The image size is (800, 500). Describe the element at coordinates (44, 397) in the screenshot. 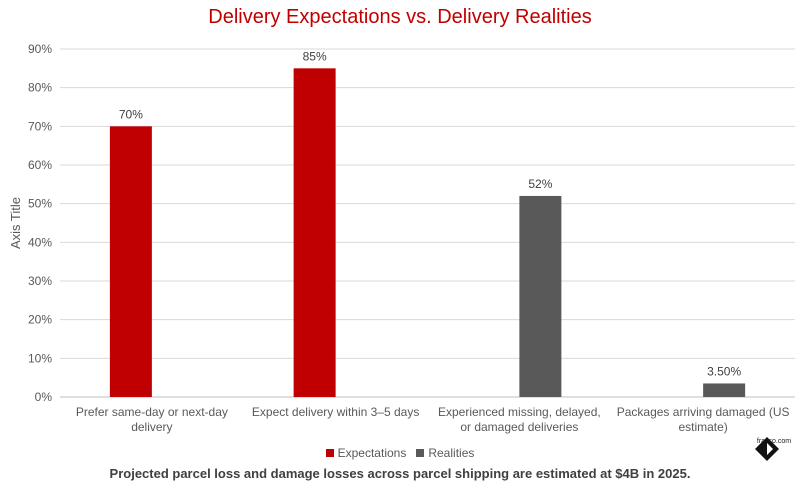

I see `y-tick-label: 0%` at that location.